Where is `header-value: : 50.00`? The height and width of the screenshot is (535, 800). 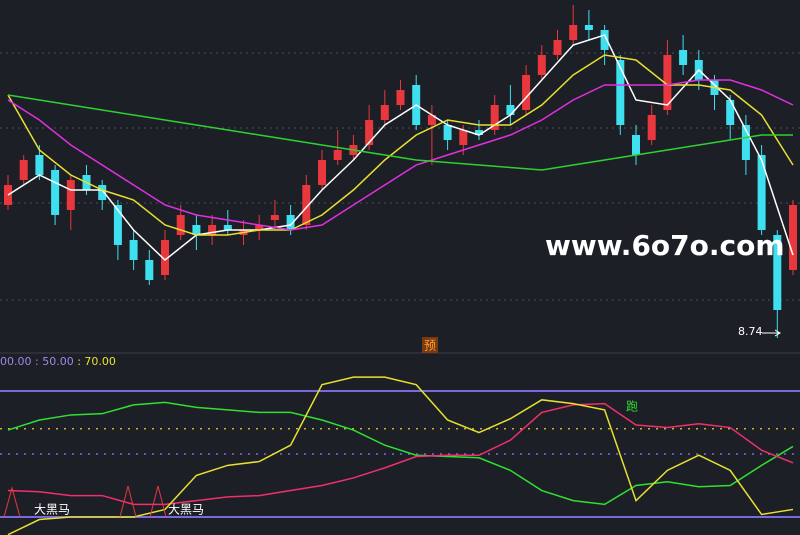 header-value: : 50.00 is located at coordinates (53, 361).